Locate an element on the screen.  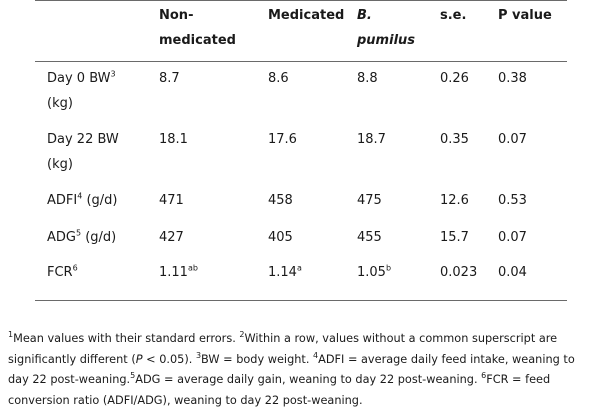
value-nonmedicated: 471 is located at coordinates (171, 200).